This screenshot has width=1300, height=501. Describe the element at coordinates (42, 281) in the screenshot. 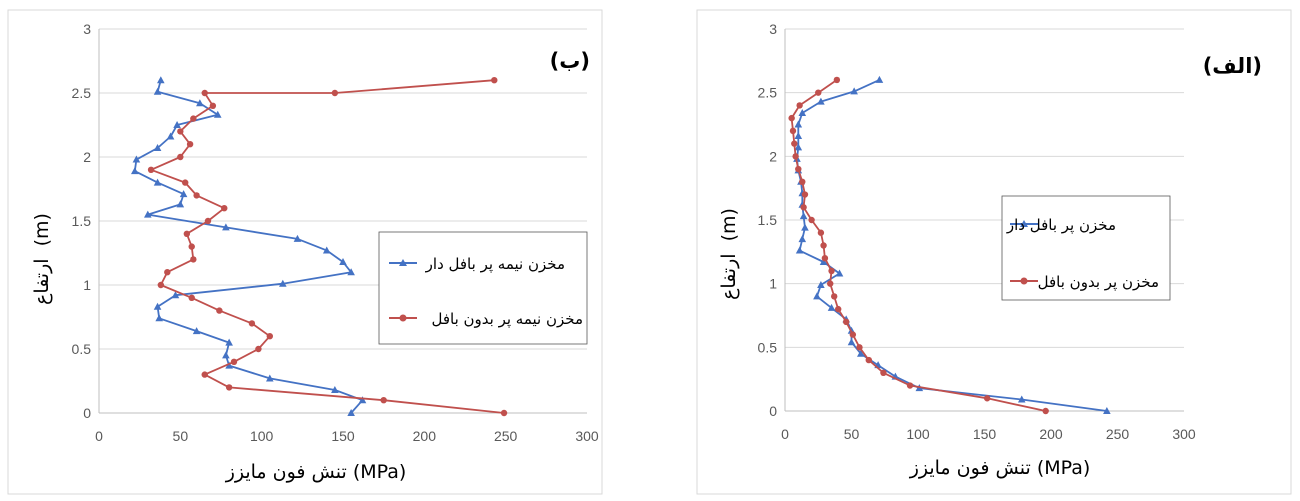

I see `y-axis-title-text: ارتفاع` at that location.